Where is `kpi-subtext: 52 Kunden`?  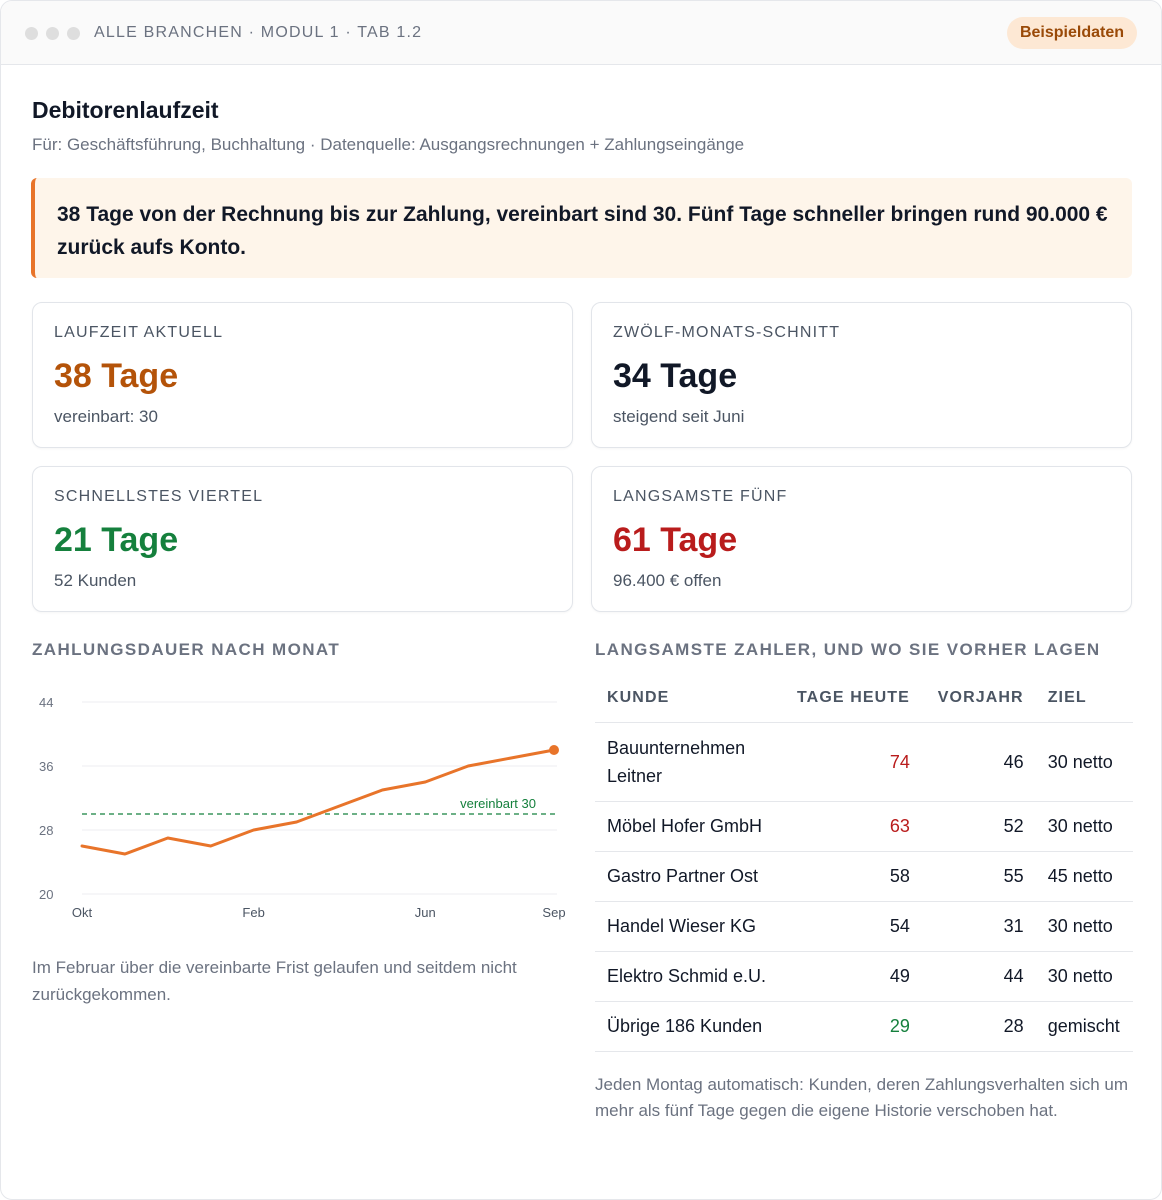 kpi-subtext: 52 Kunden is located at coordinates (95, 580).